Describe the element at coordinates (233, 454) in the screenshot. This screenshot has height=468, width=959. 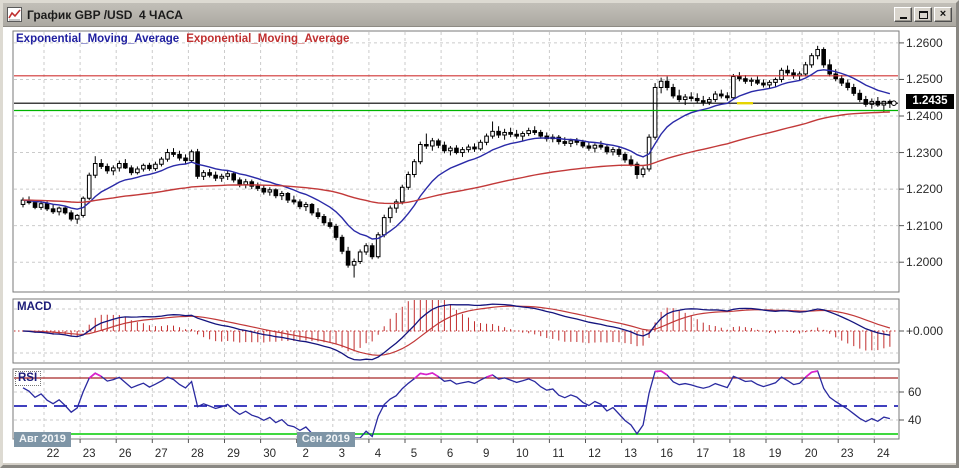
I see `date-label: 29` at that location.